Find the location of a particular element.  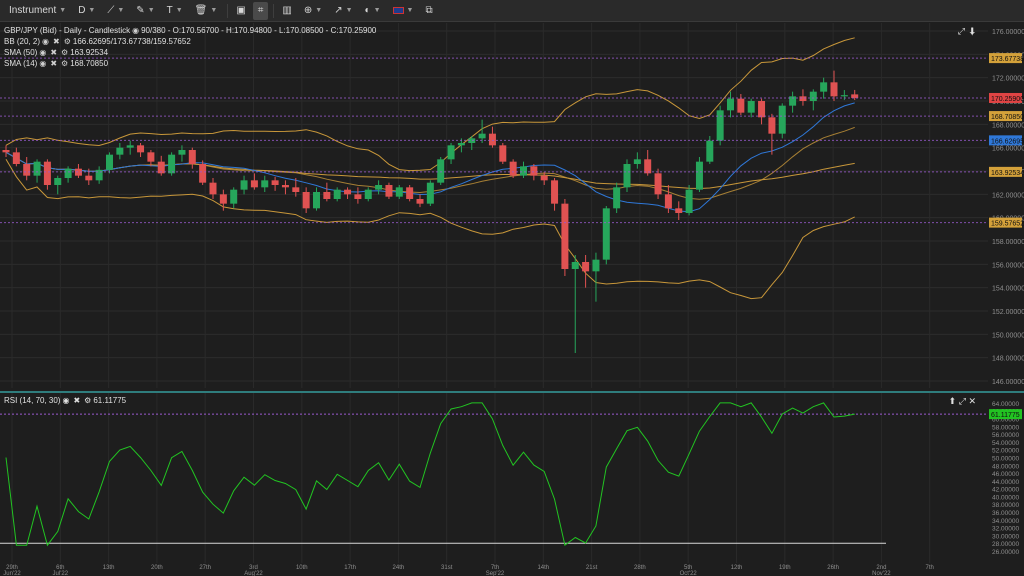

delete-tool-button: 🗑 ▼ is located at coordinates (206, 11).